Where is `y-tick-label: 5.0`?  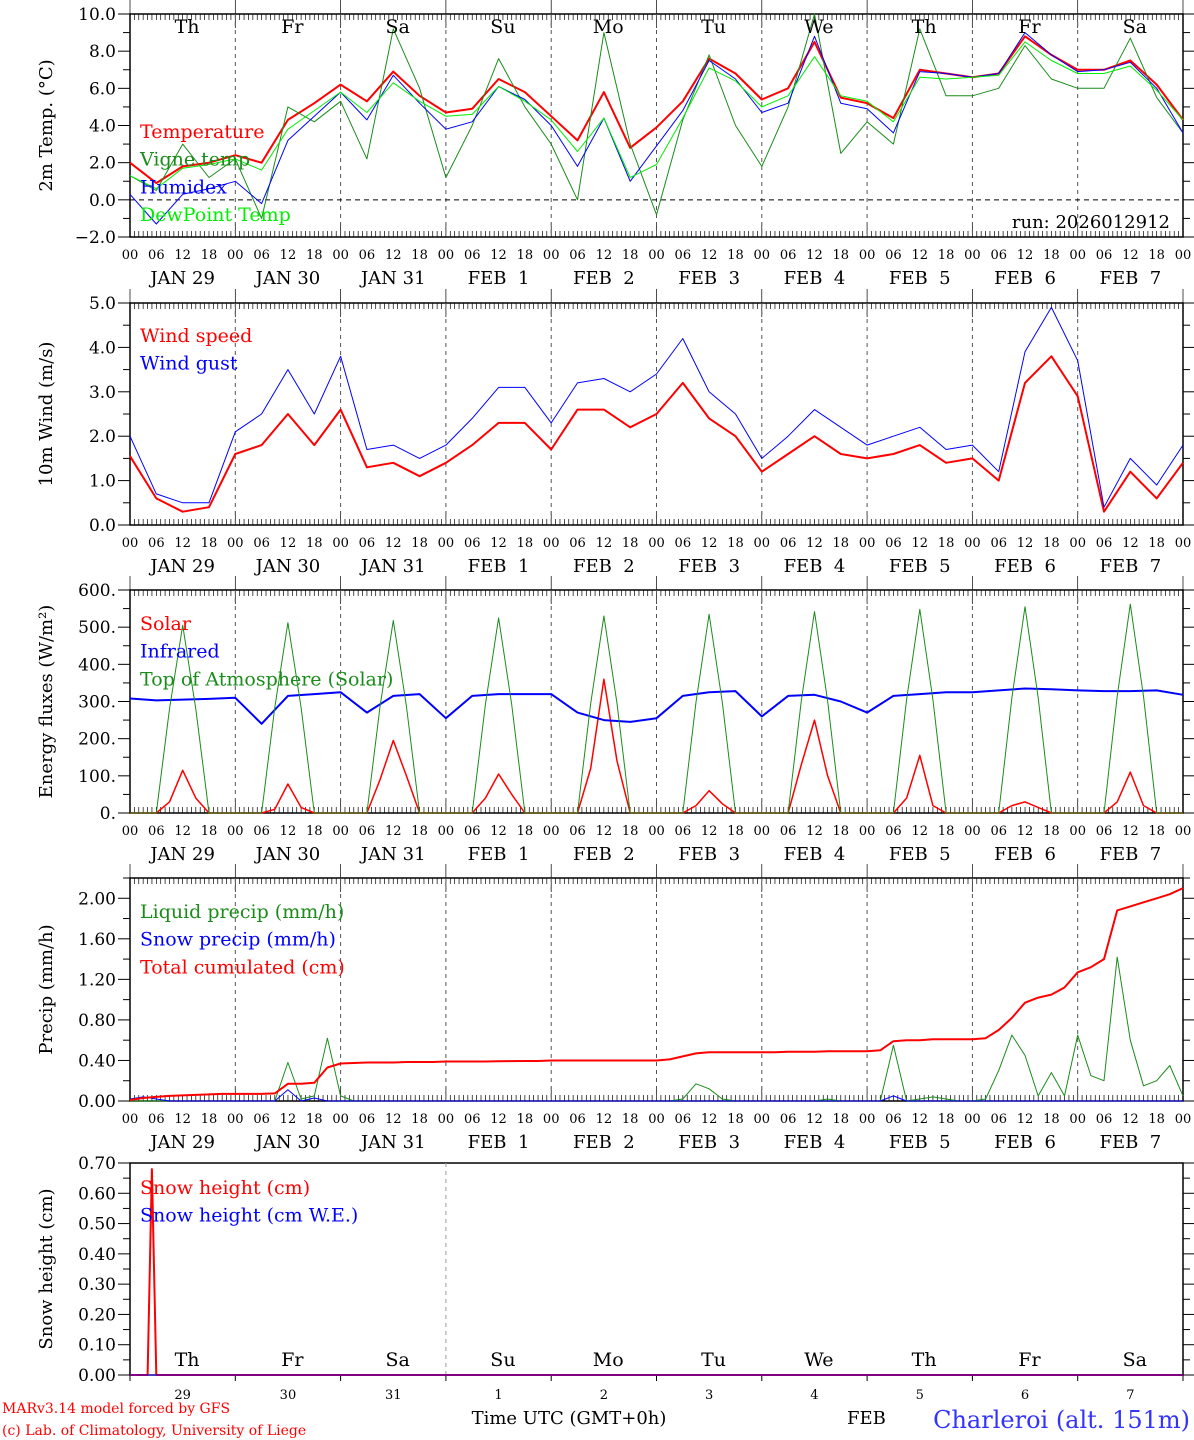
y-tick-label: 5.0 is located at coordinates (102, 304).